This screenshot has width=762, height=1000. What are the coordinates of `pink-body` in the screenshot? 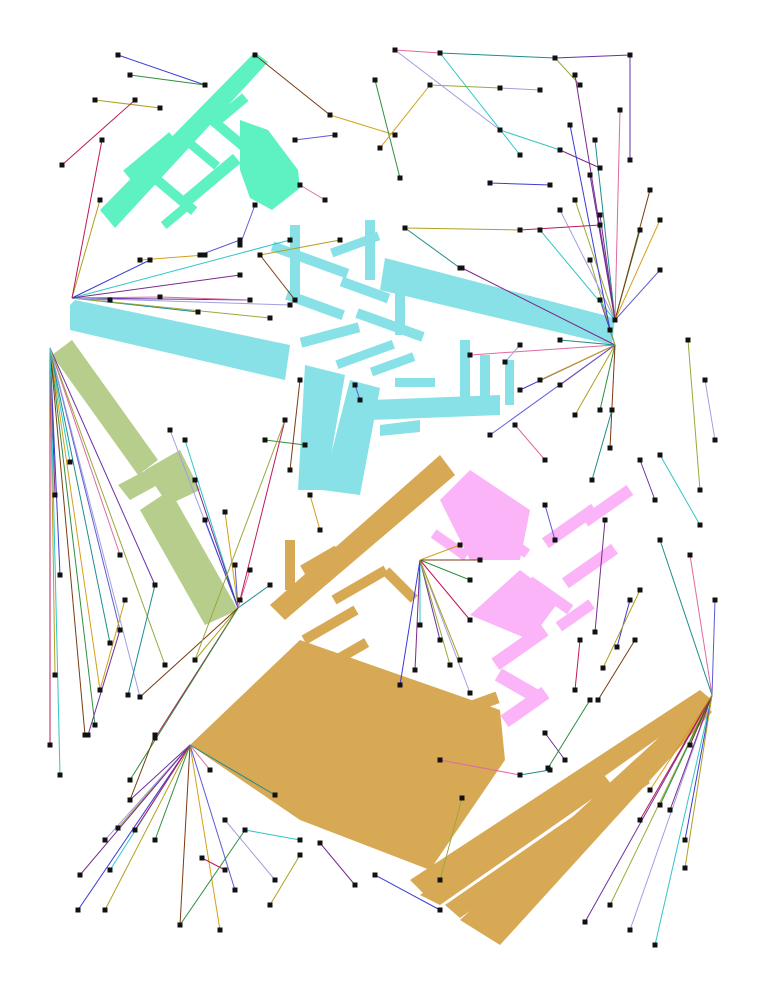 It's located at (515, 605).